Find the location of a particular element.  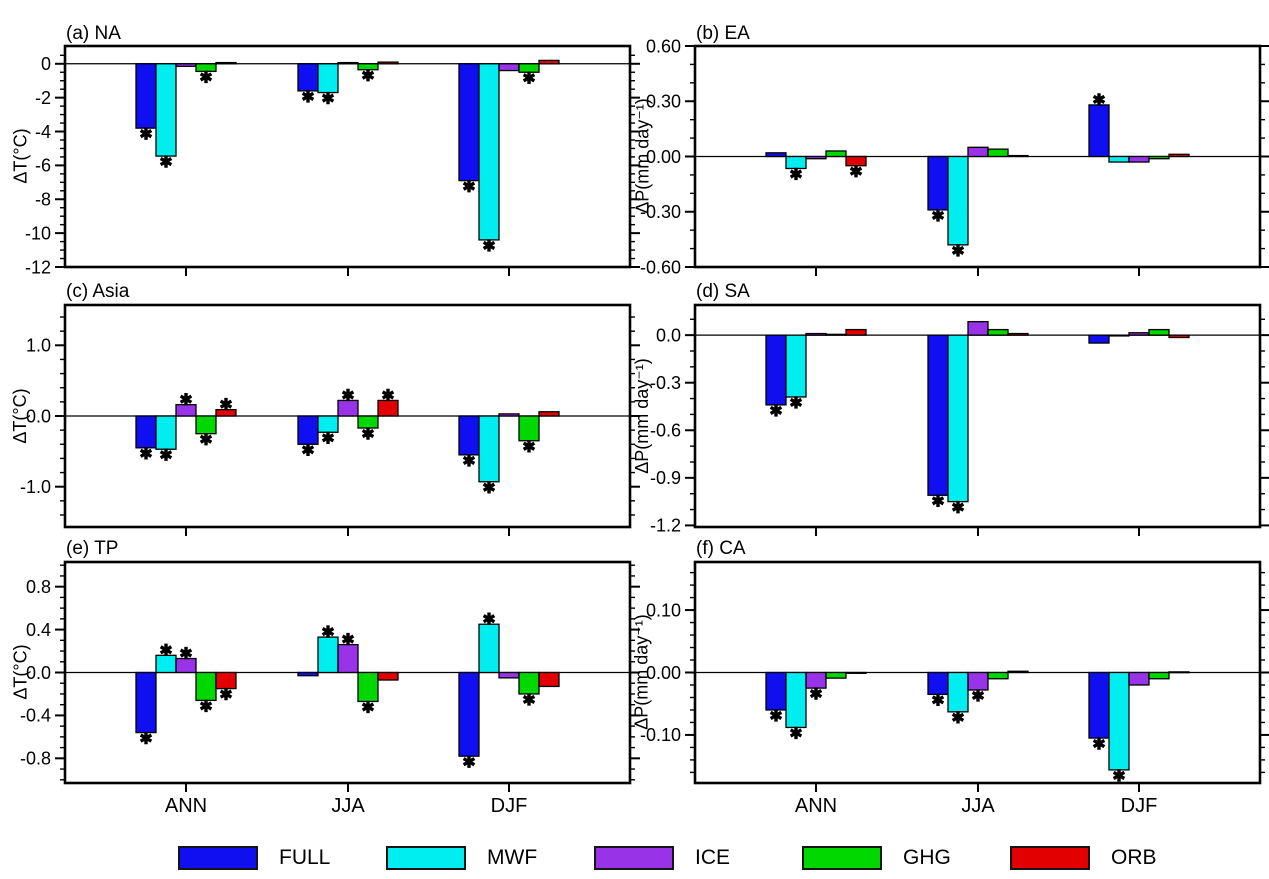

bar-c-ghg-djf is located at coordinates (529, 428).